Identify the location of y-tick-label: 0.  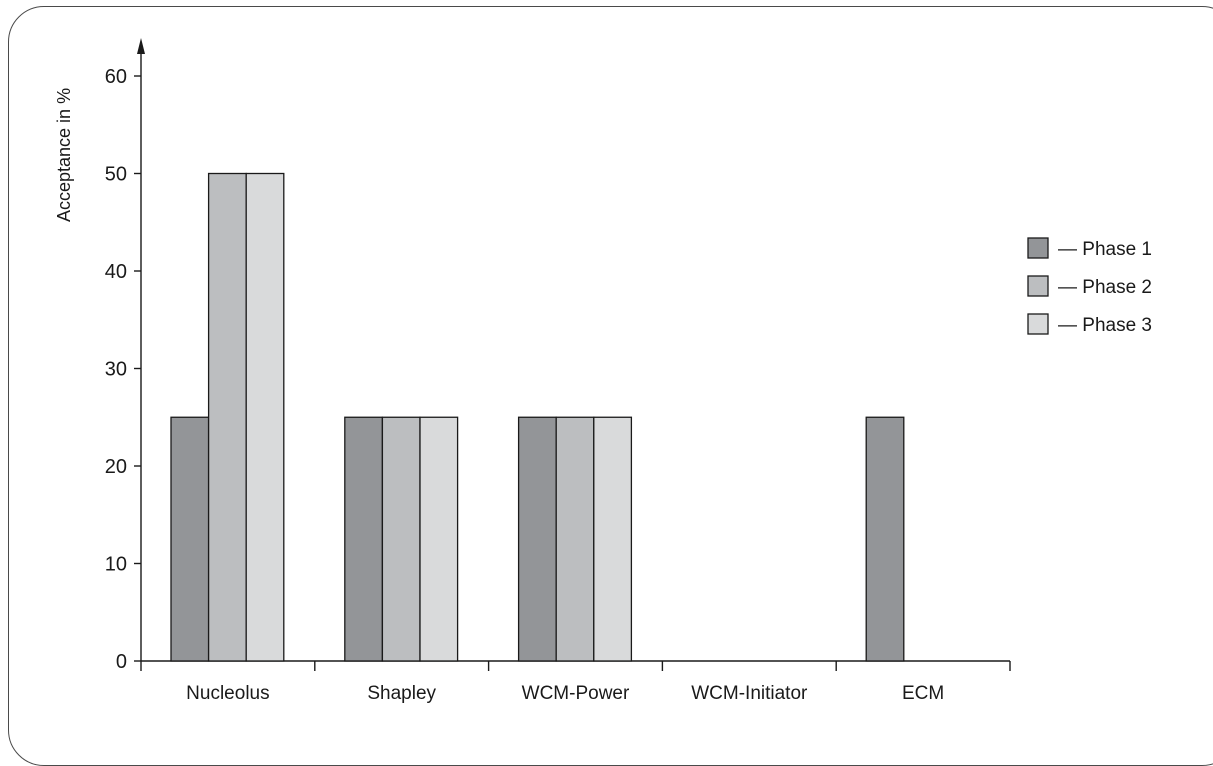
(121, 662).